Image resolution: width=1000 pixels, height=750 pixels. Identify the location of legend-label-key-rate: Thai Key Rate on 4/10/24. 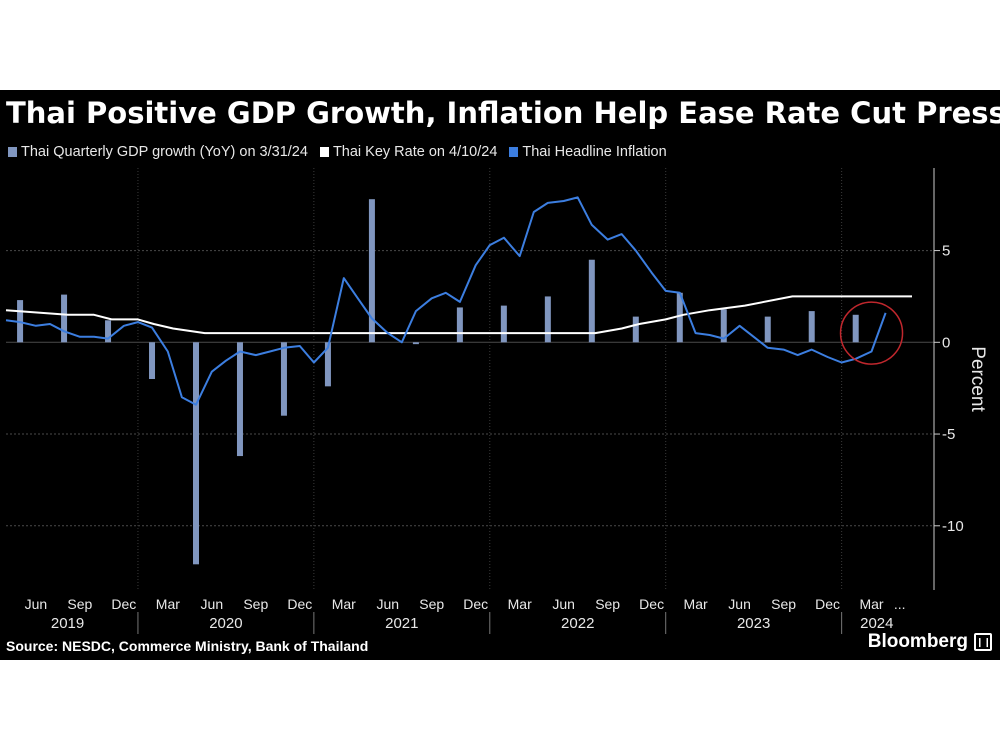
(415, 152).